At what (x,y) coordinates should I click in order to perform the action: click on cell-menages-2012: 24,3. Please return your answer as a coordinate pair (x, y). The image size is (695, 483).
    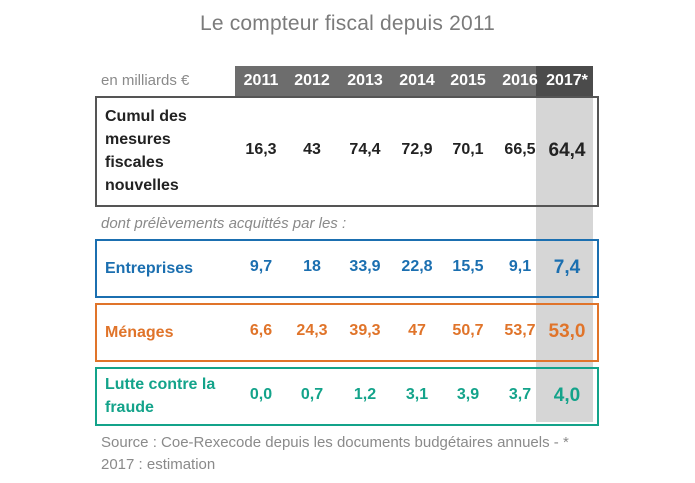
    Looking at the image, I should click on (312, 331).